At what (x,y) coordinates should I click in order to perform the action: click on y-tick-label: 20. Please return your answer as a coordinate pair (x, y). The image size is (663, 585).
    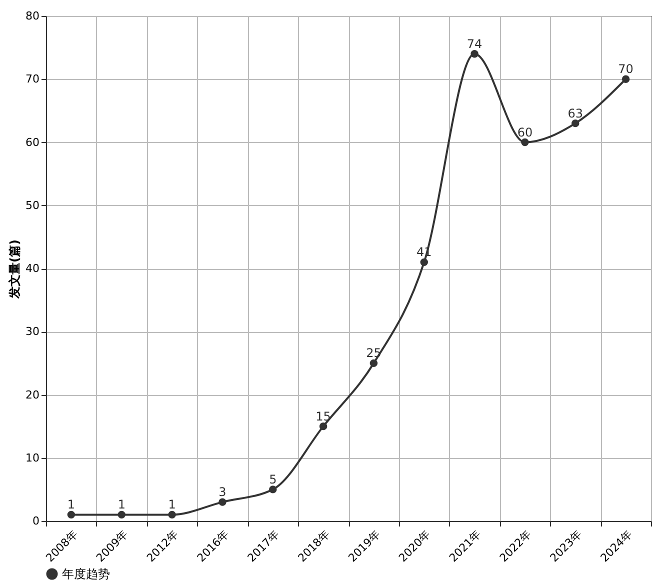
    Looking at the image, I should click on (33, 395).